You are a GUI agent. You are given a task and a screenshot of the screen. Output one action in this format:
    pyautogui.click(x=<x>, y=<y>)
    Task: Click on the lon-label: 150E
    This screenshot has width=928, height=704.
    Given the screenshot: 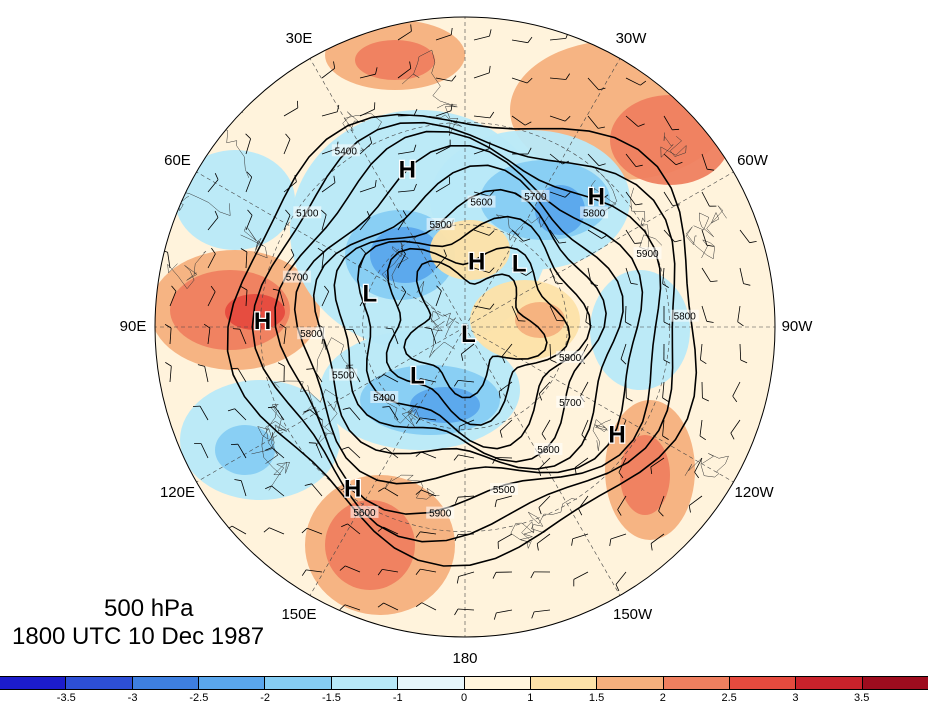 What is the action you would take?
    pyautogui.click(x=299, y=615)
    